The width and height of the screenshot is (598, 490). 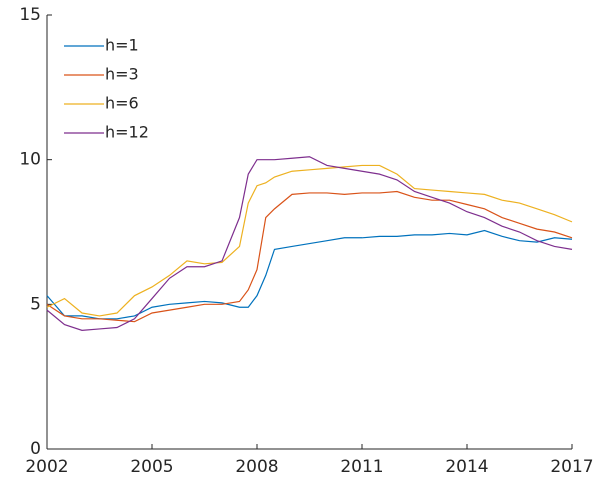 What do you see at coordinates (122, 103) in the screenshot?
I see `legend-label: h=6` at bounding box center [122, 103].